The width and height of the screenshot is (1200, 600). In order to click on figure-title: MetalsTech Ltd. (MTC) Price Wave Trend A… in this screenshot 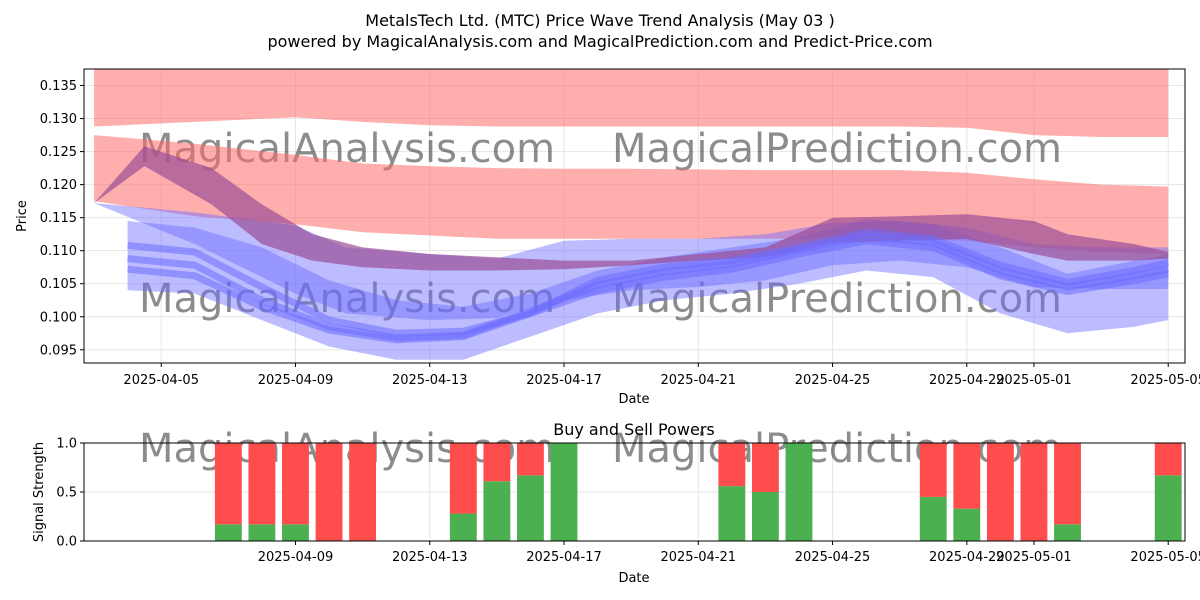, I will do `click(599, 20)`.